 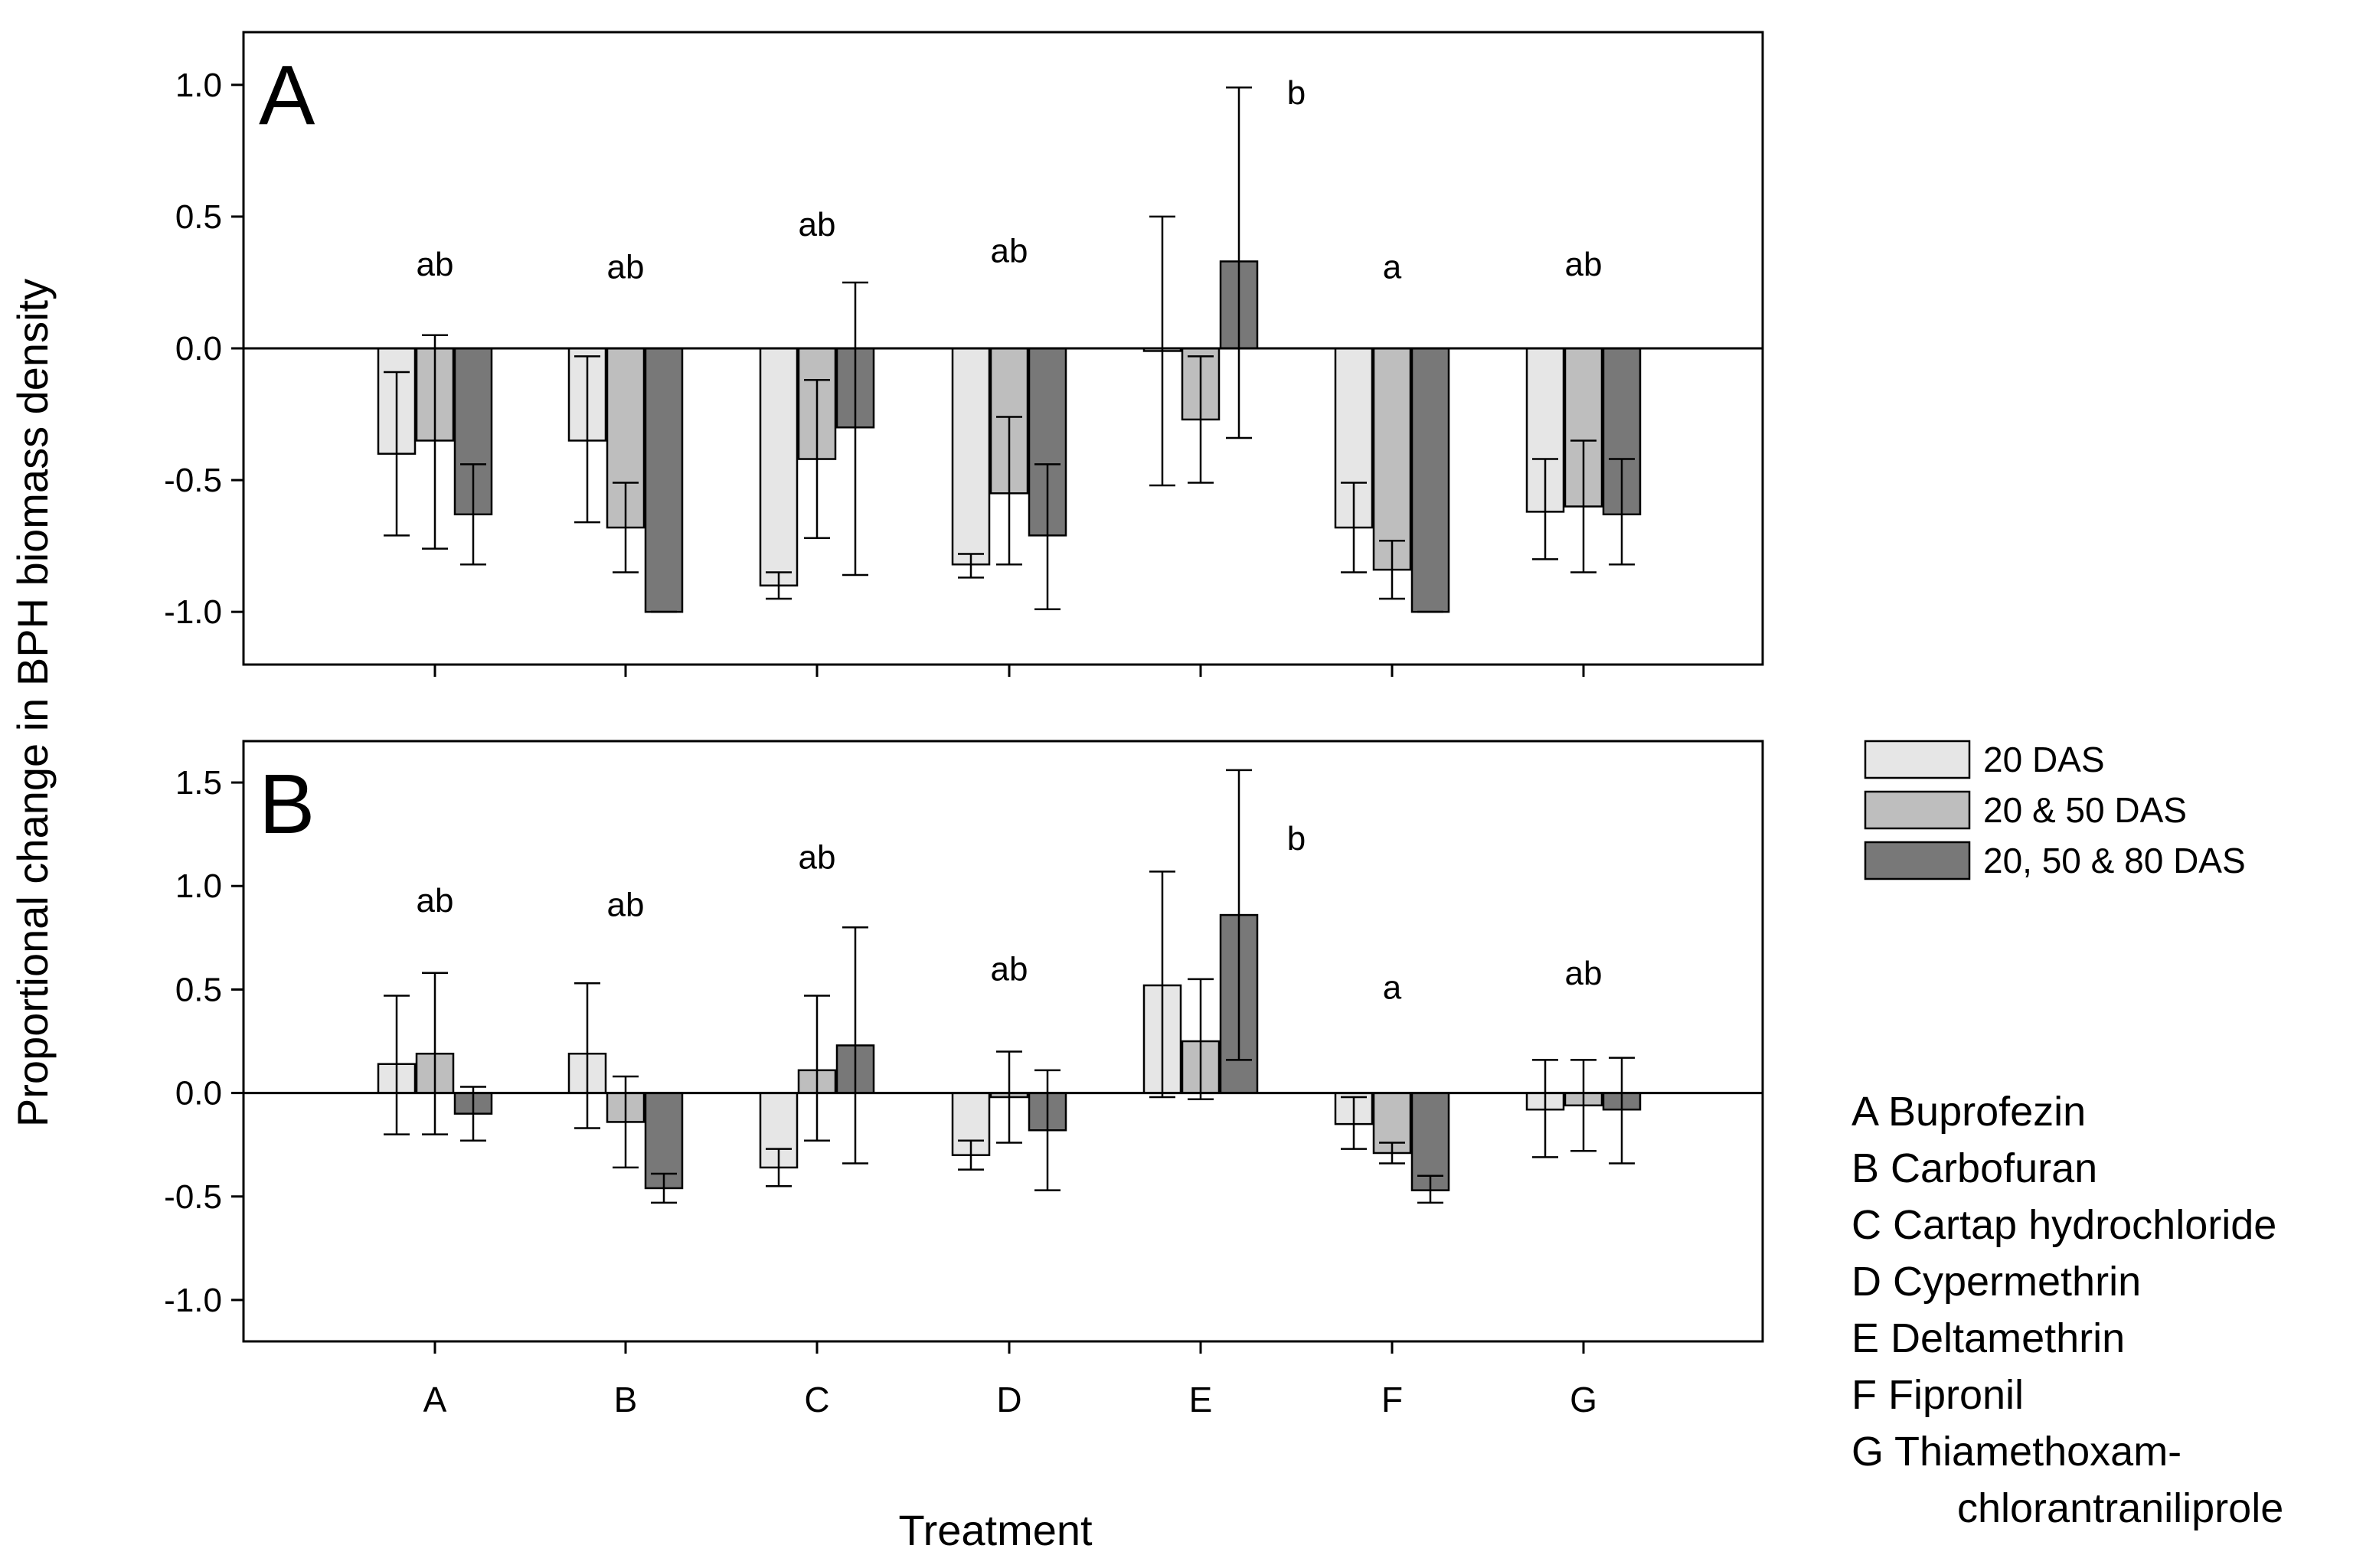 I want to click on legend-label: 20 & 50 DAS, so click(x=2085, y=810).